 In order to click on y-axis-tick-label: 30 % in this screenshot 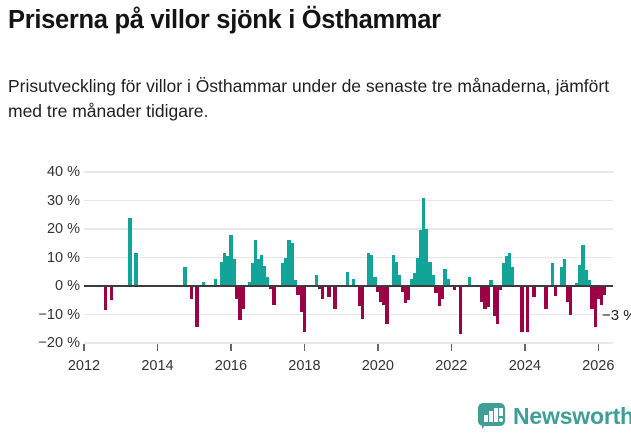, I will do `click(63, 200)`.